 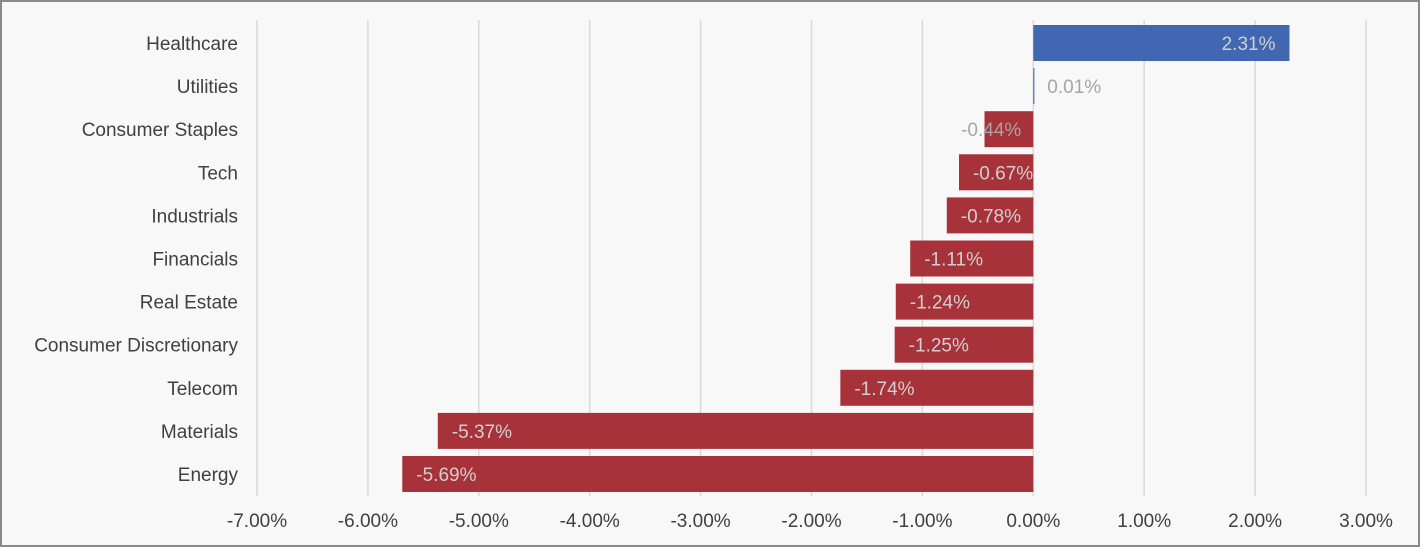 What do you see at coordinates (482, 432) in the screenshot?
I see `data-label: -5.37%` at bounding box center [482, 432].